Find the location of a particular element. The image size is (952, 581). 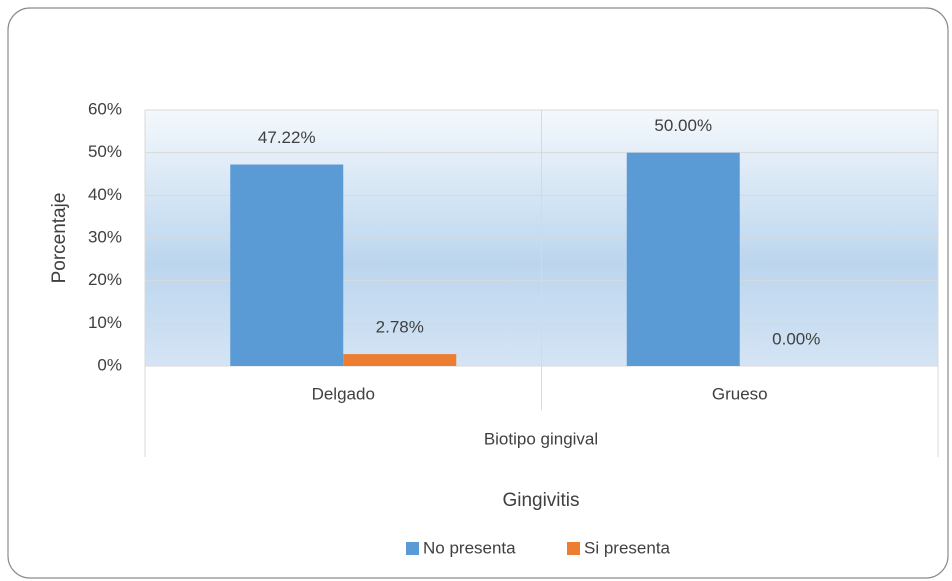

y-tick-label: 60% is located at coordinates (105, 108).